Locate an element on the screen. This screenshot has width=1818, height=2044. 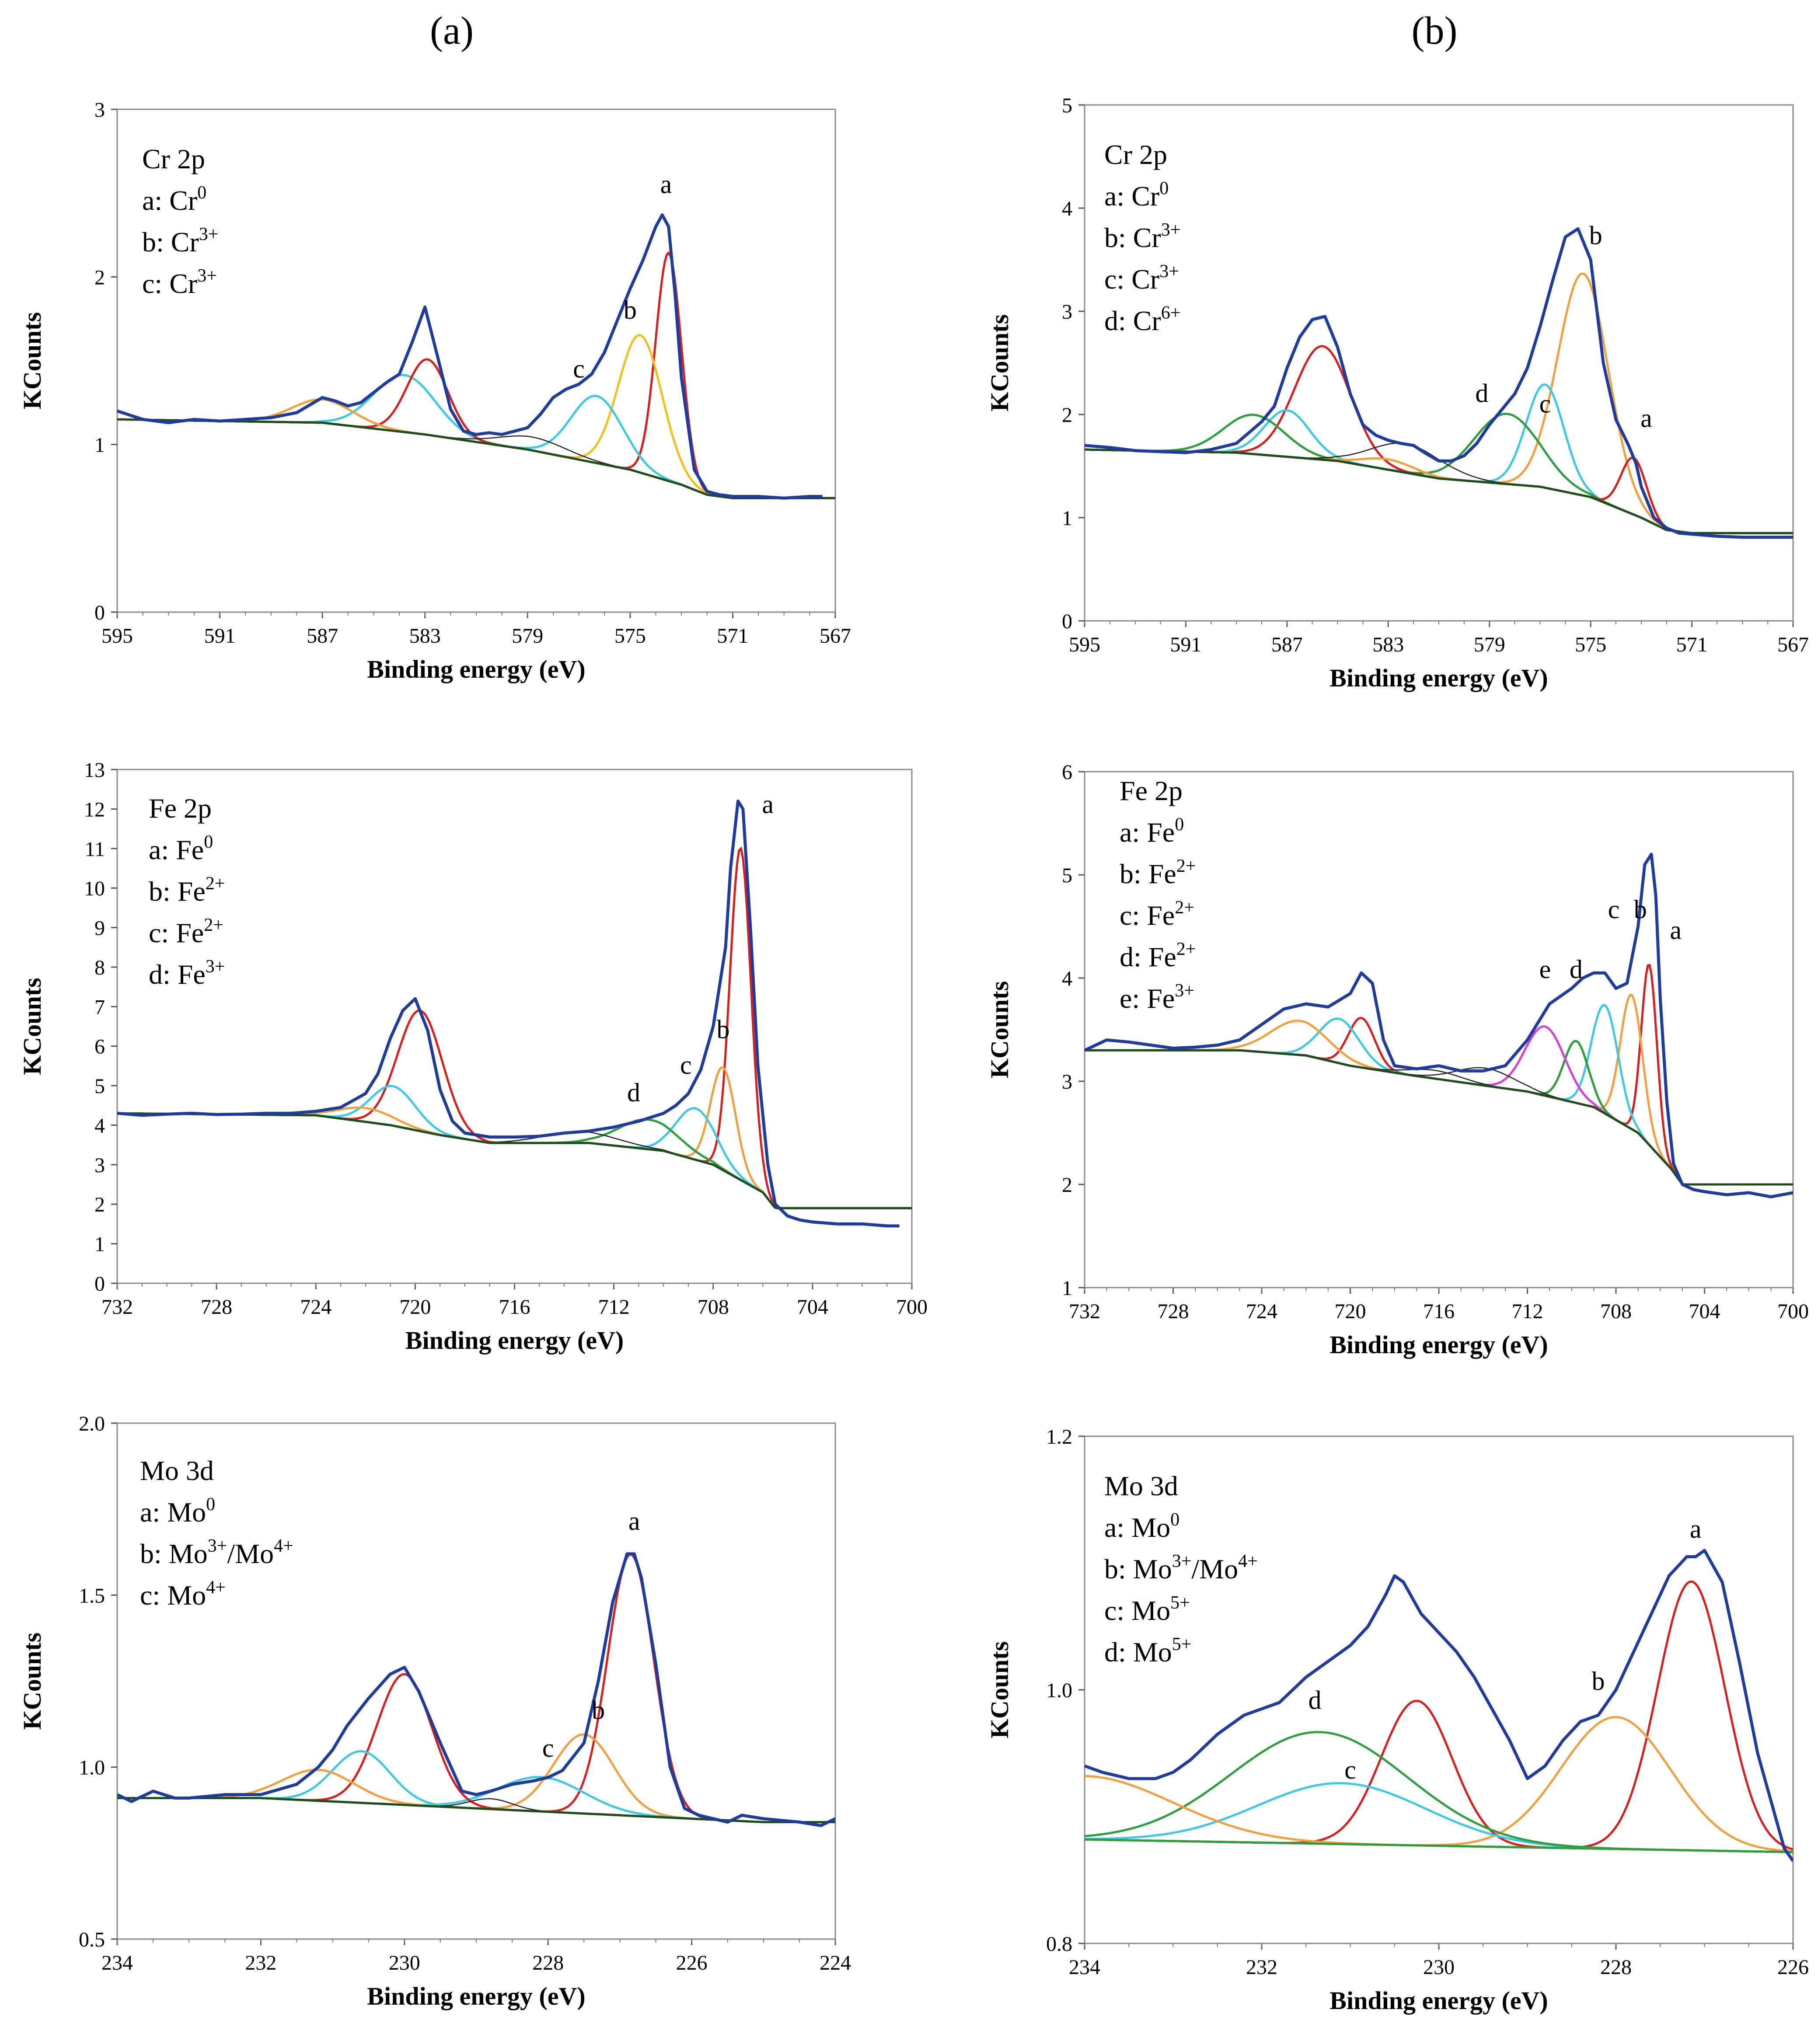
legend-text: a: Cr is located at coordinates (169, 200).